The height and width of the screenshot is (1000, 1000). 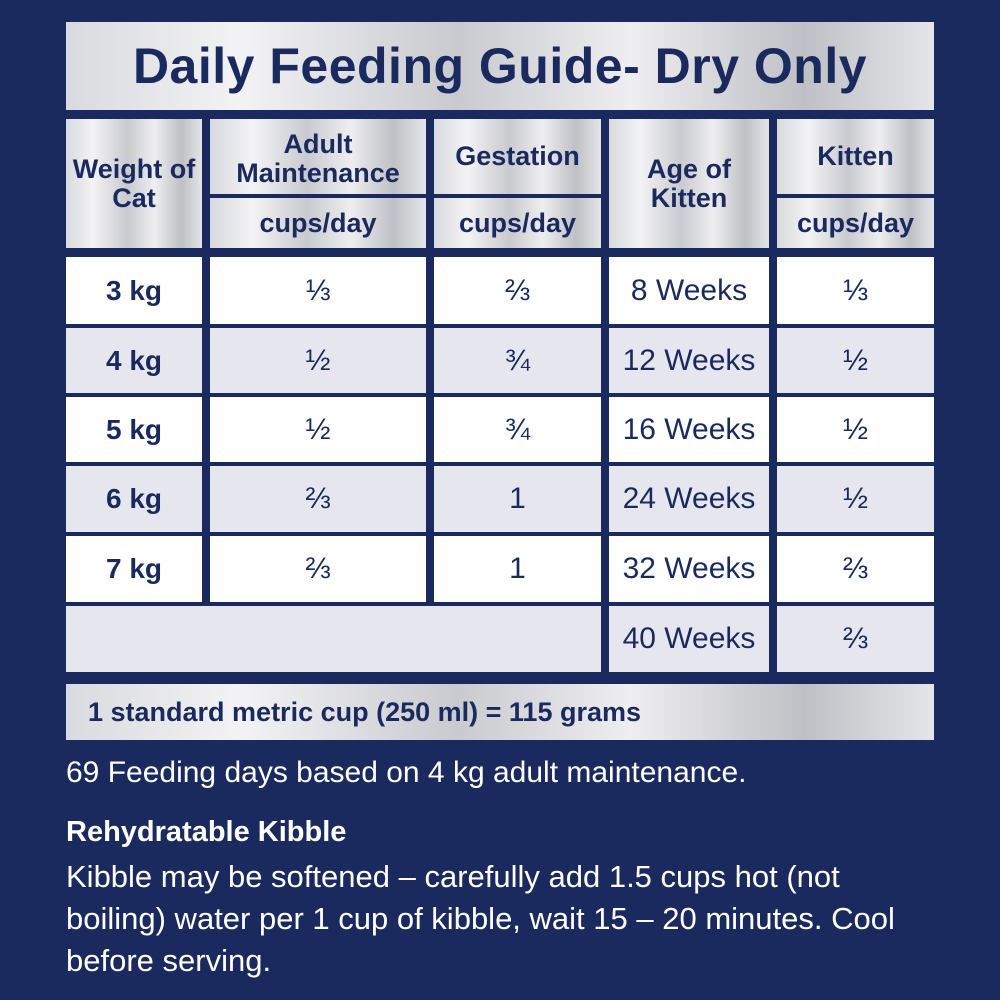 I want to click on row-adult-cups: ⅓, so click(x=318, y=290).